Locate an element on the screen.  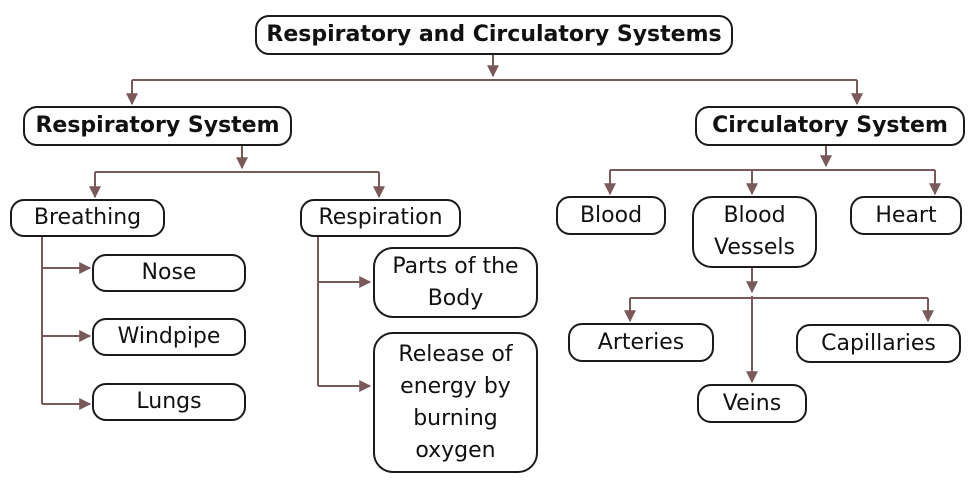
circulatory-system-node: Circulatory System is located at coordinates (830, 126).